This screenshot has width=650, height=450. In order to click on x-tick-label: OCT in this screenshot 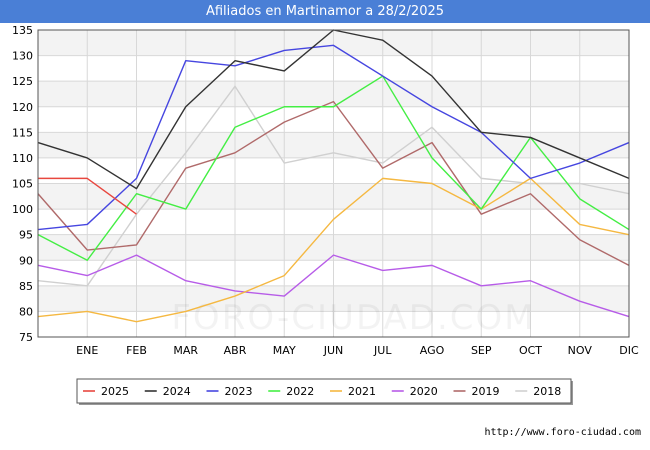, I will do `click(530, 350)`.